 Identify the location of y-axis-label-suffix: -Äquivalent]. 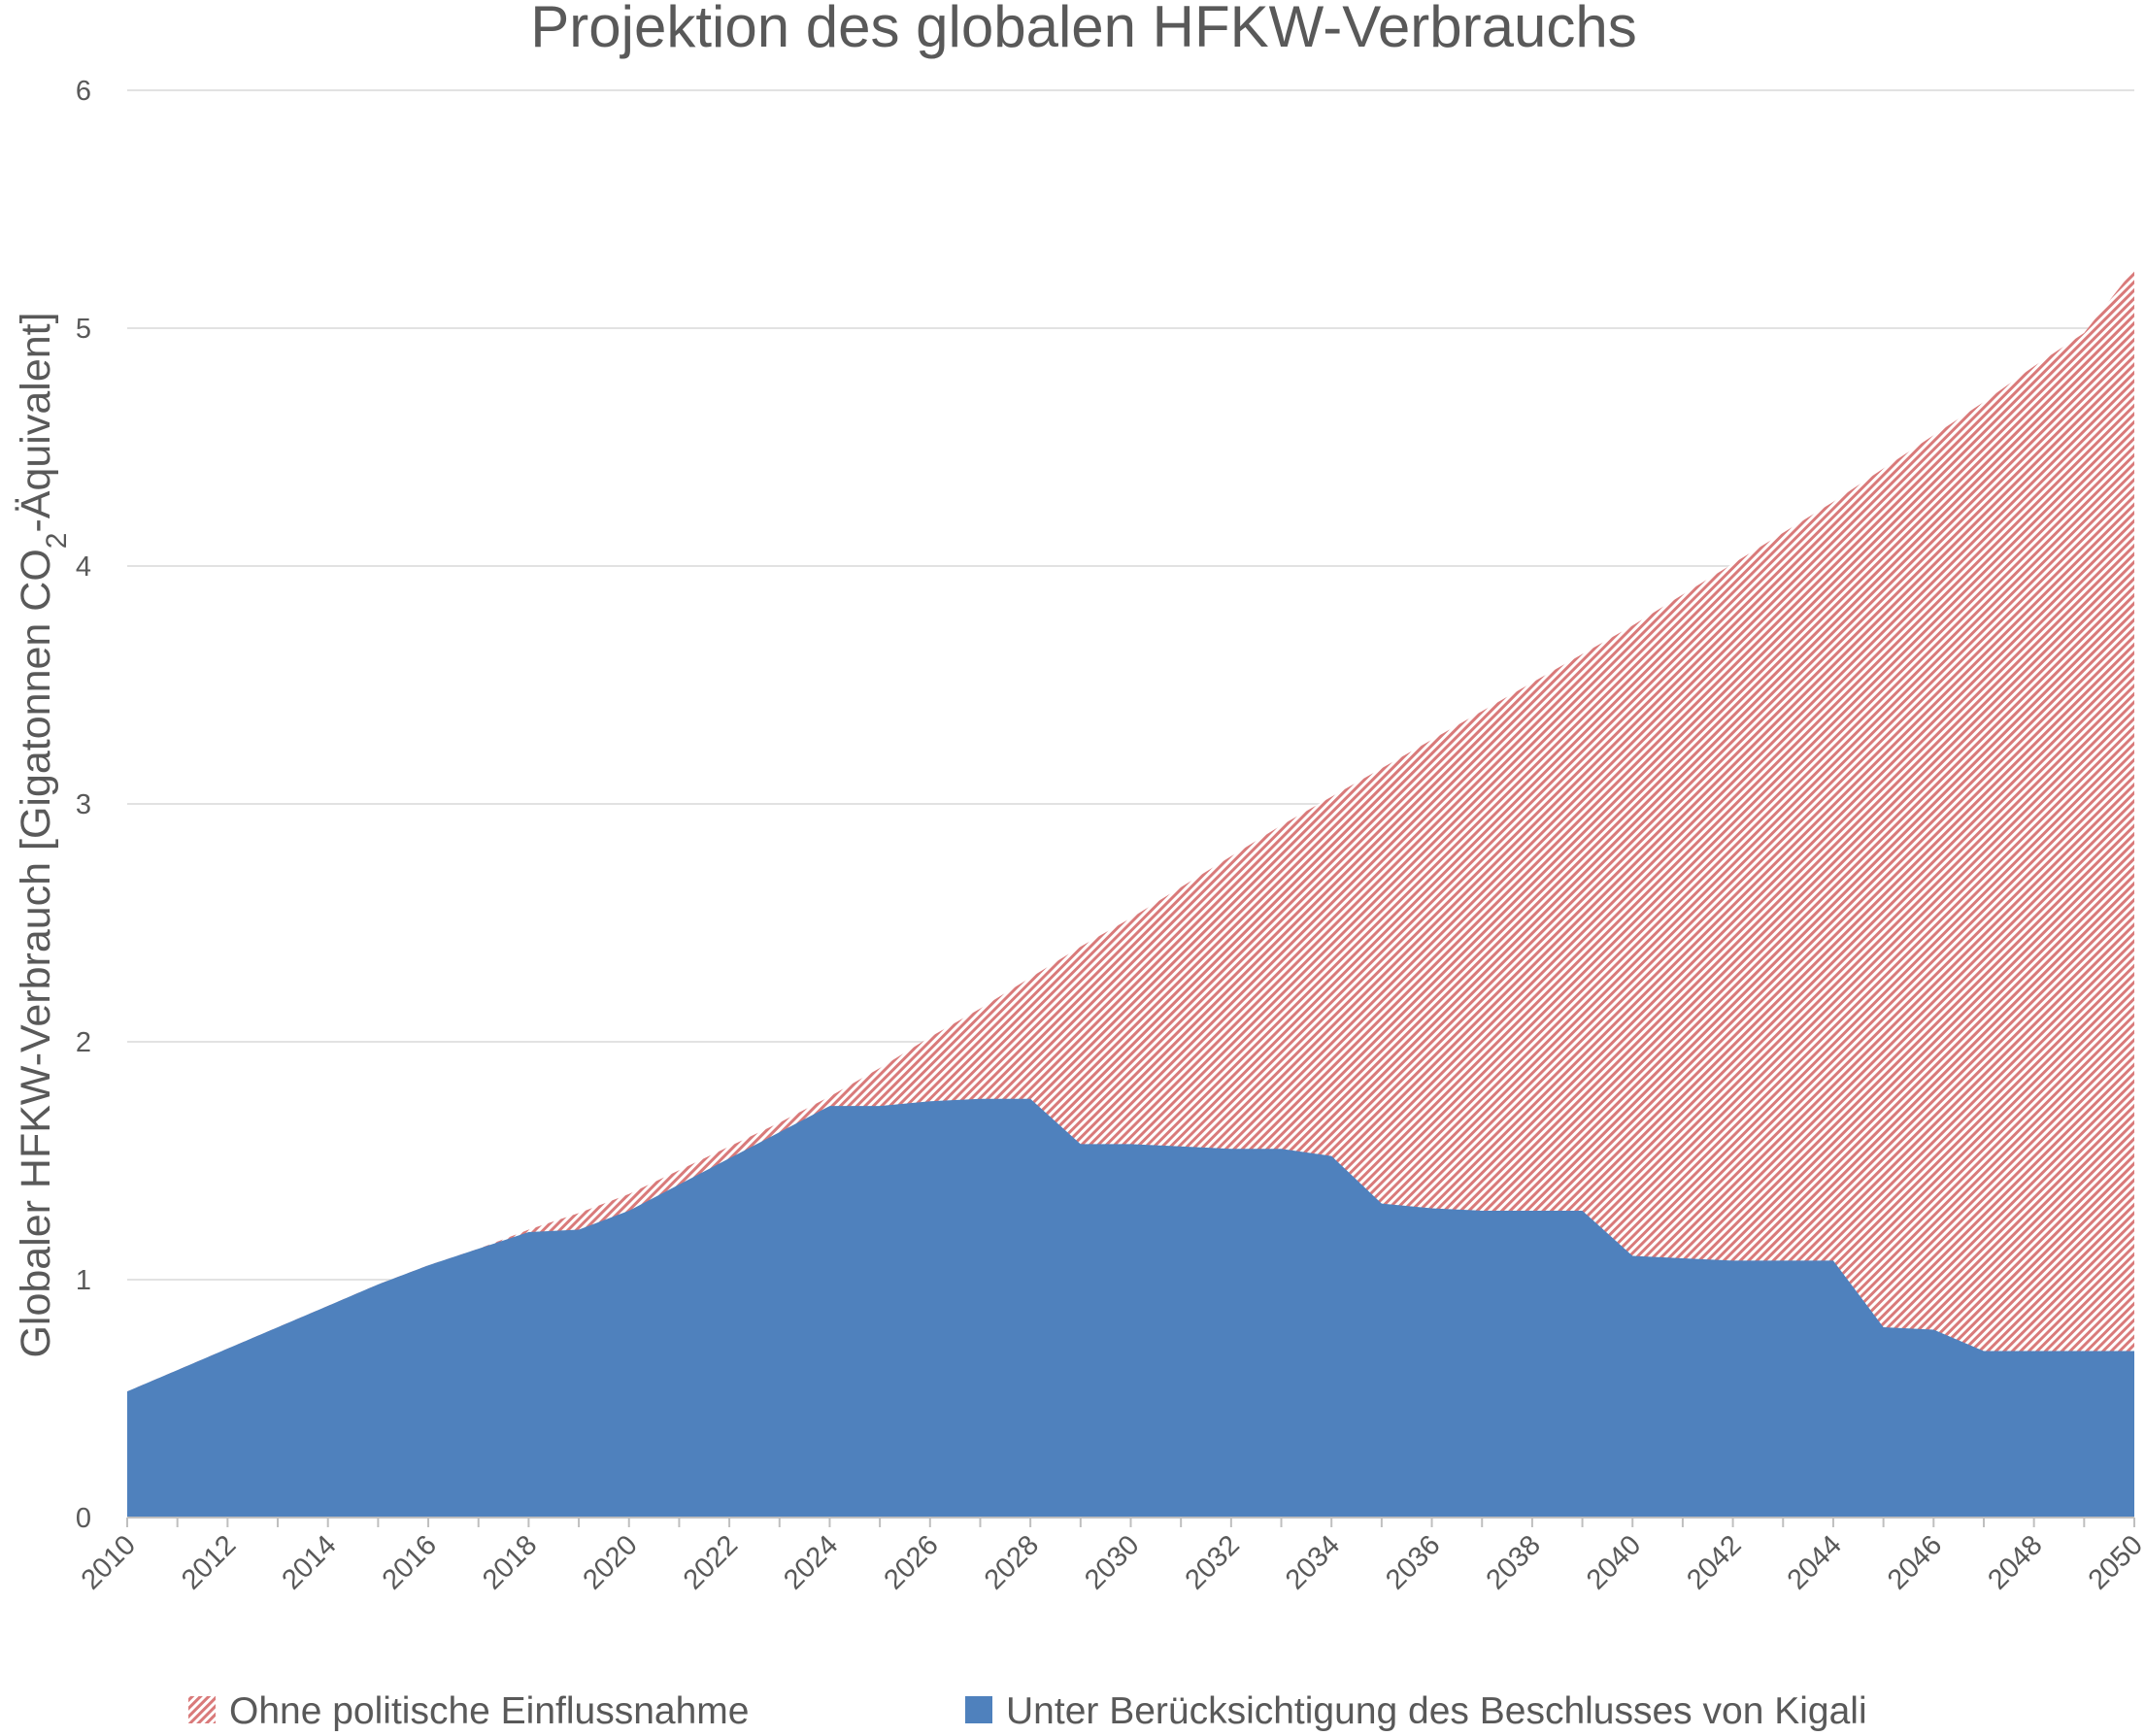
(36, 422).